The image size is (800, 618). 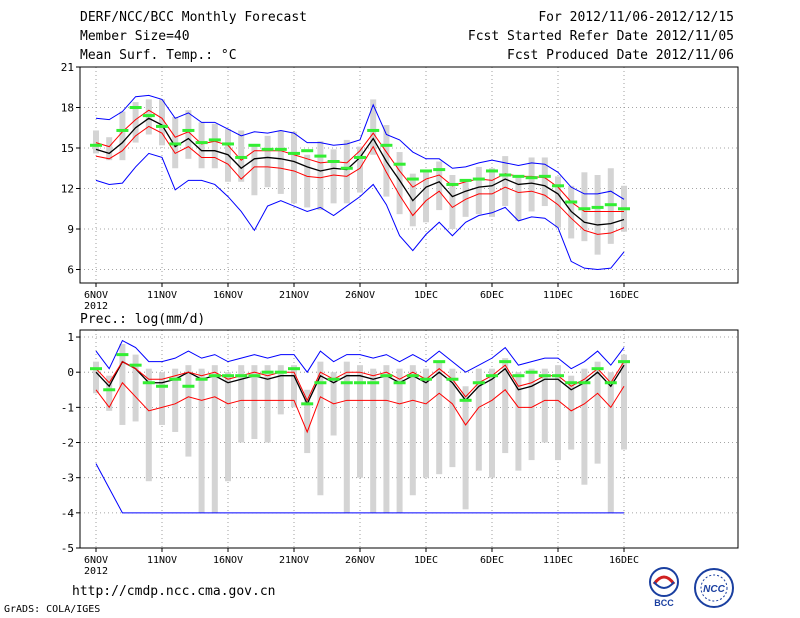 What do you see at coordinates (294, 295) in the screenshot?
I see `p1-xtick-label-3: 21NOV` at bounding box center [294, 295].